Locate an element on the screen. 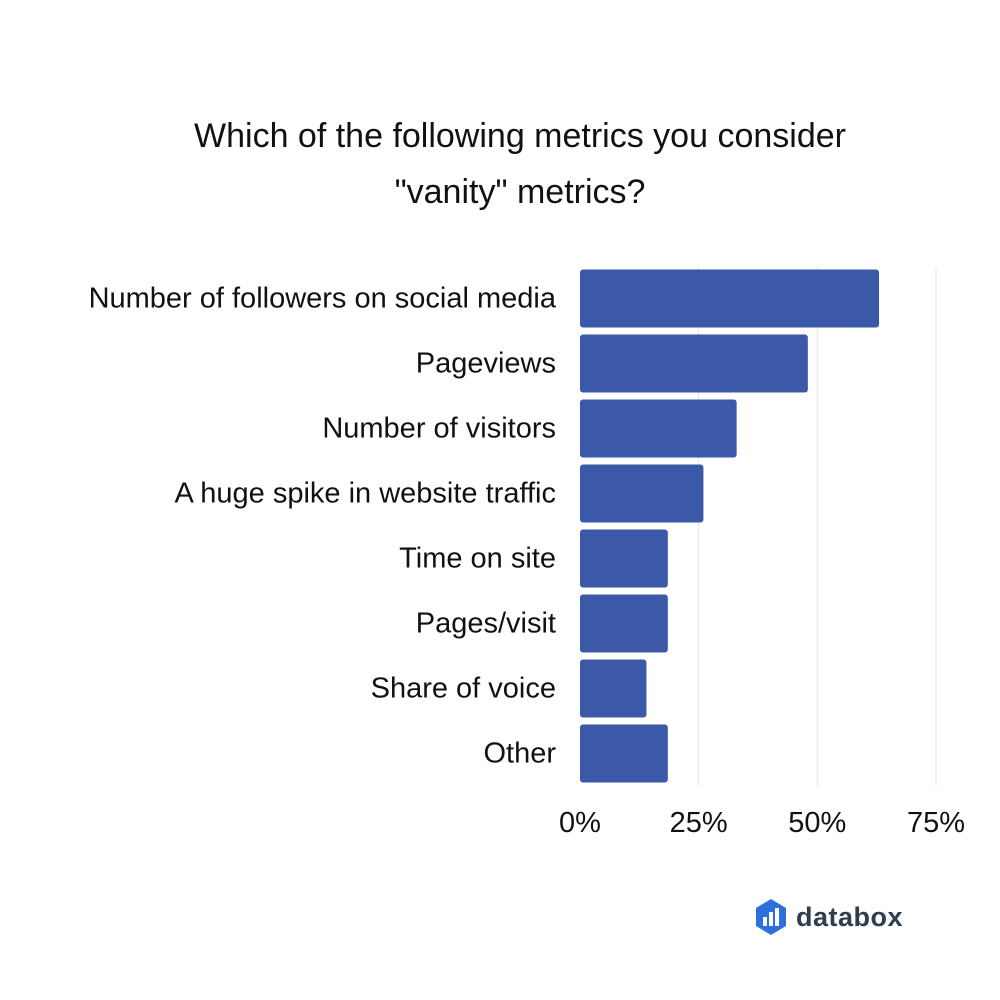 Image resolution: width=1000 pixels, height=1000 pixels. category-label-7: Other is located at coordinates (519, 754).